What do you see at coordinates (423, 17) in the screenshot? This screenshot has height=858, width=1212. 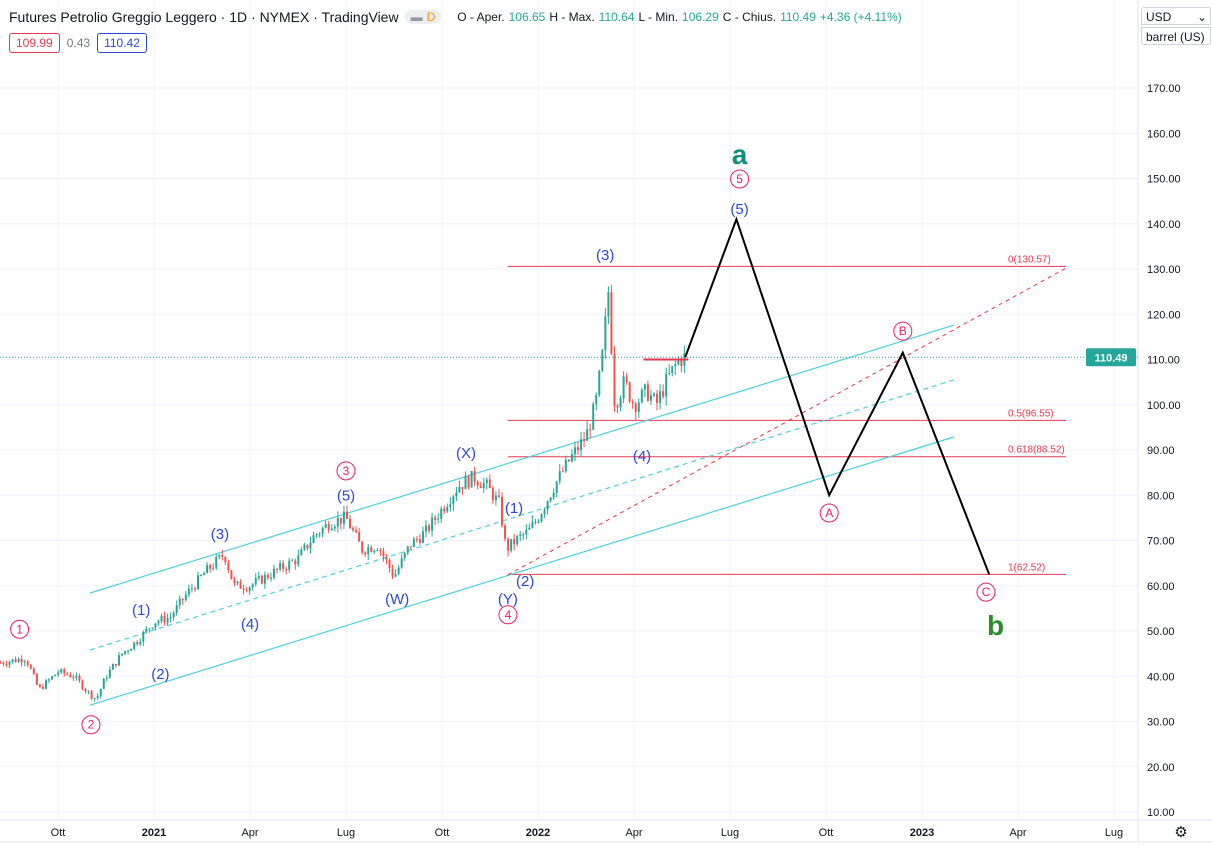 I see `market-status-badge: ▬ D` at bounding box center [423, 17].